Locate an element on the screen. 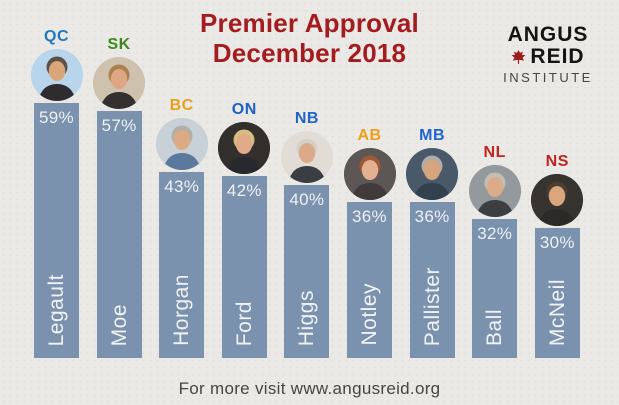 This screenshot has width=619, height=405. province-label: MB is located at coordinates (432, 135).